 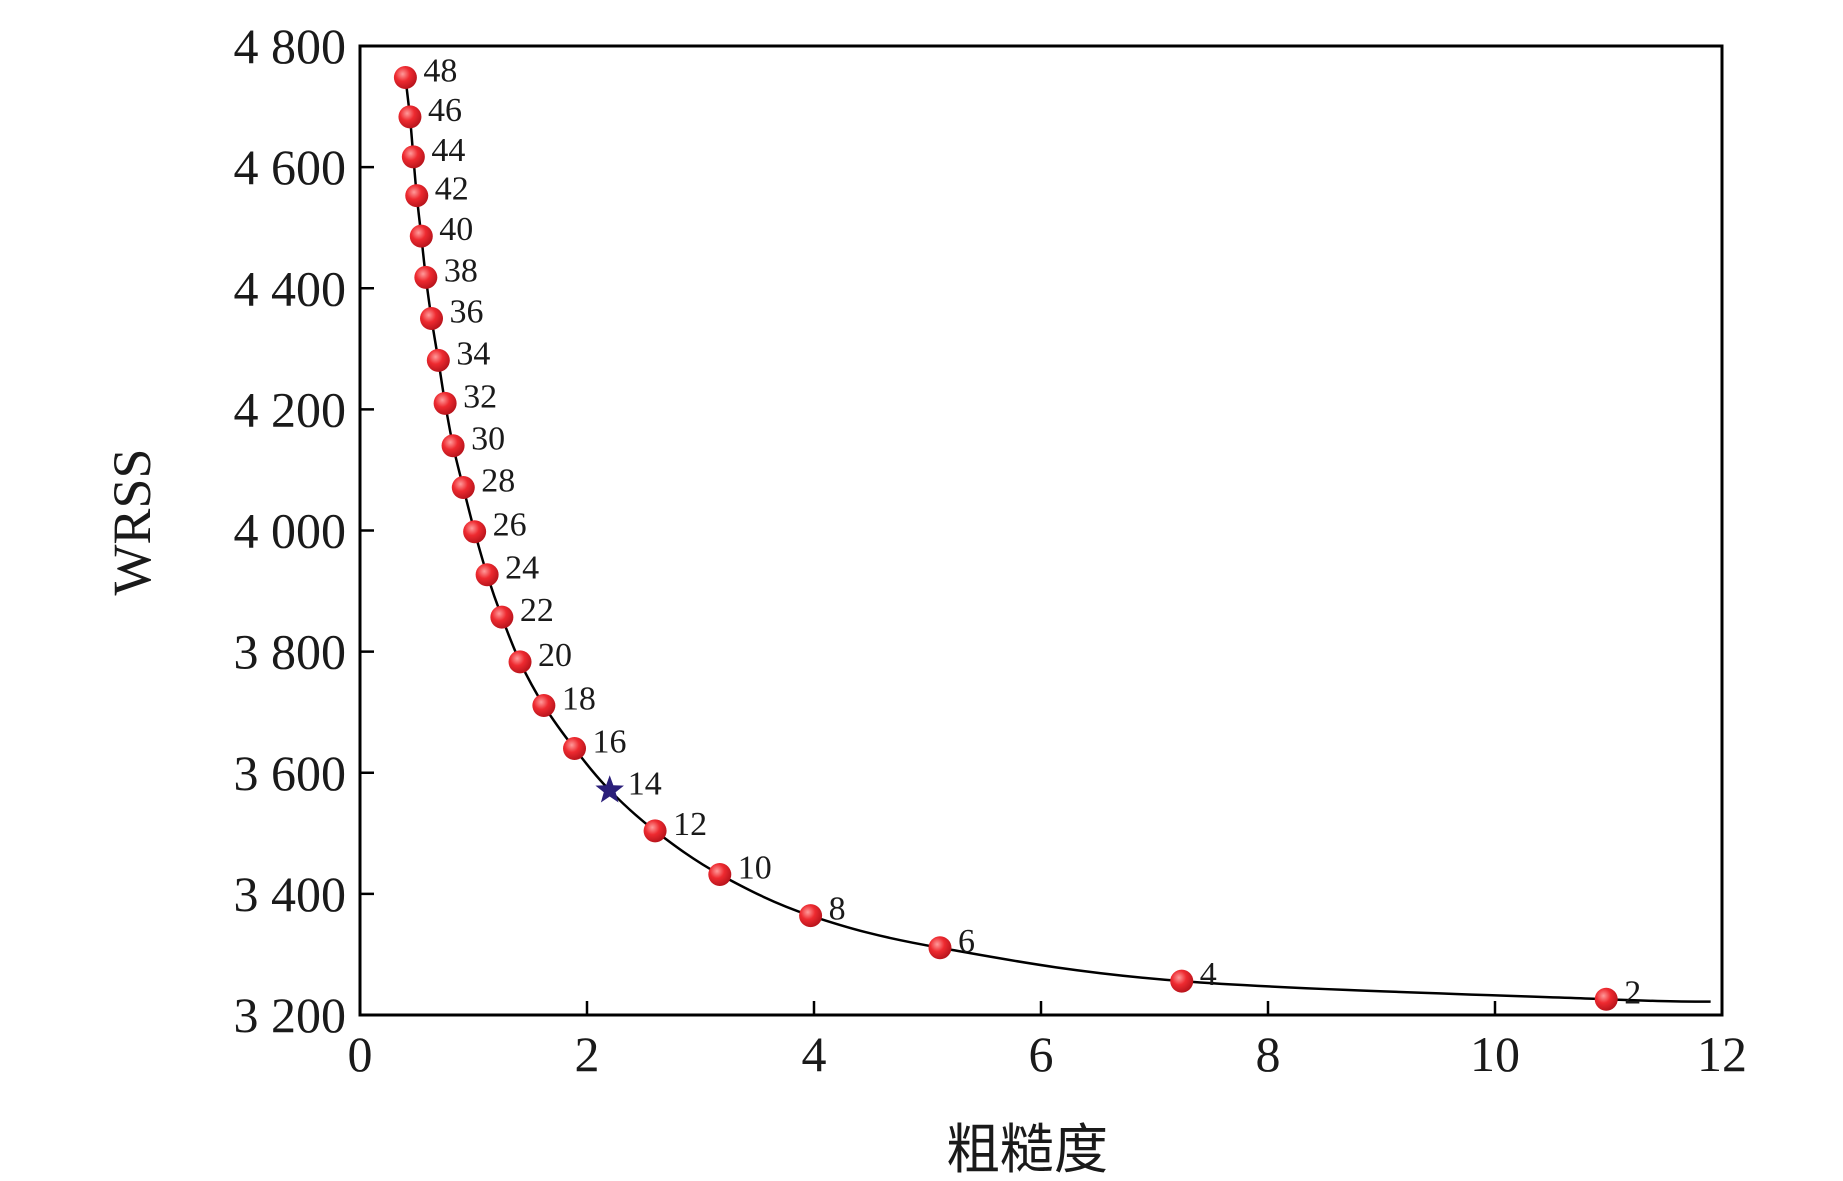 What do you see at coordinates (290, 46) in the screenshot?
I see `y-tick-label: 4 800` at bounding box center [290, 46].